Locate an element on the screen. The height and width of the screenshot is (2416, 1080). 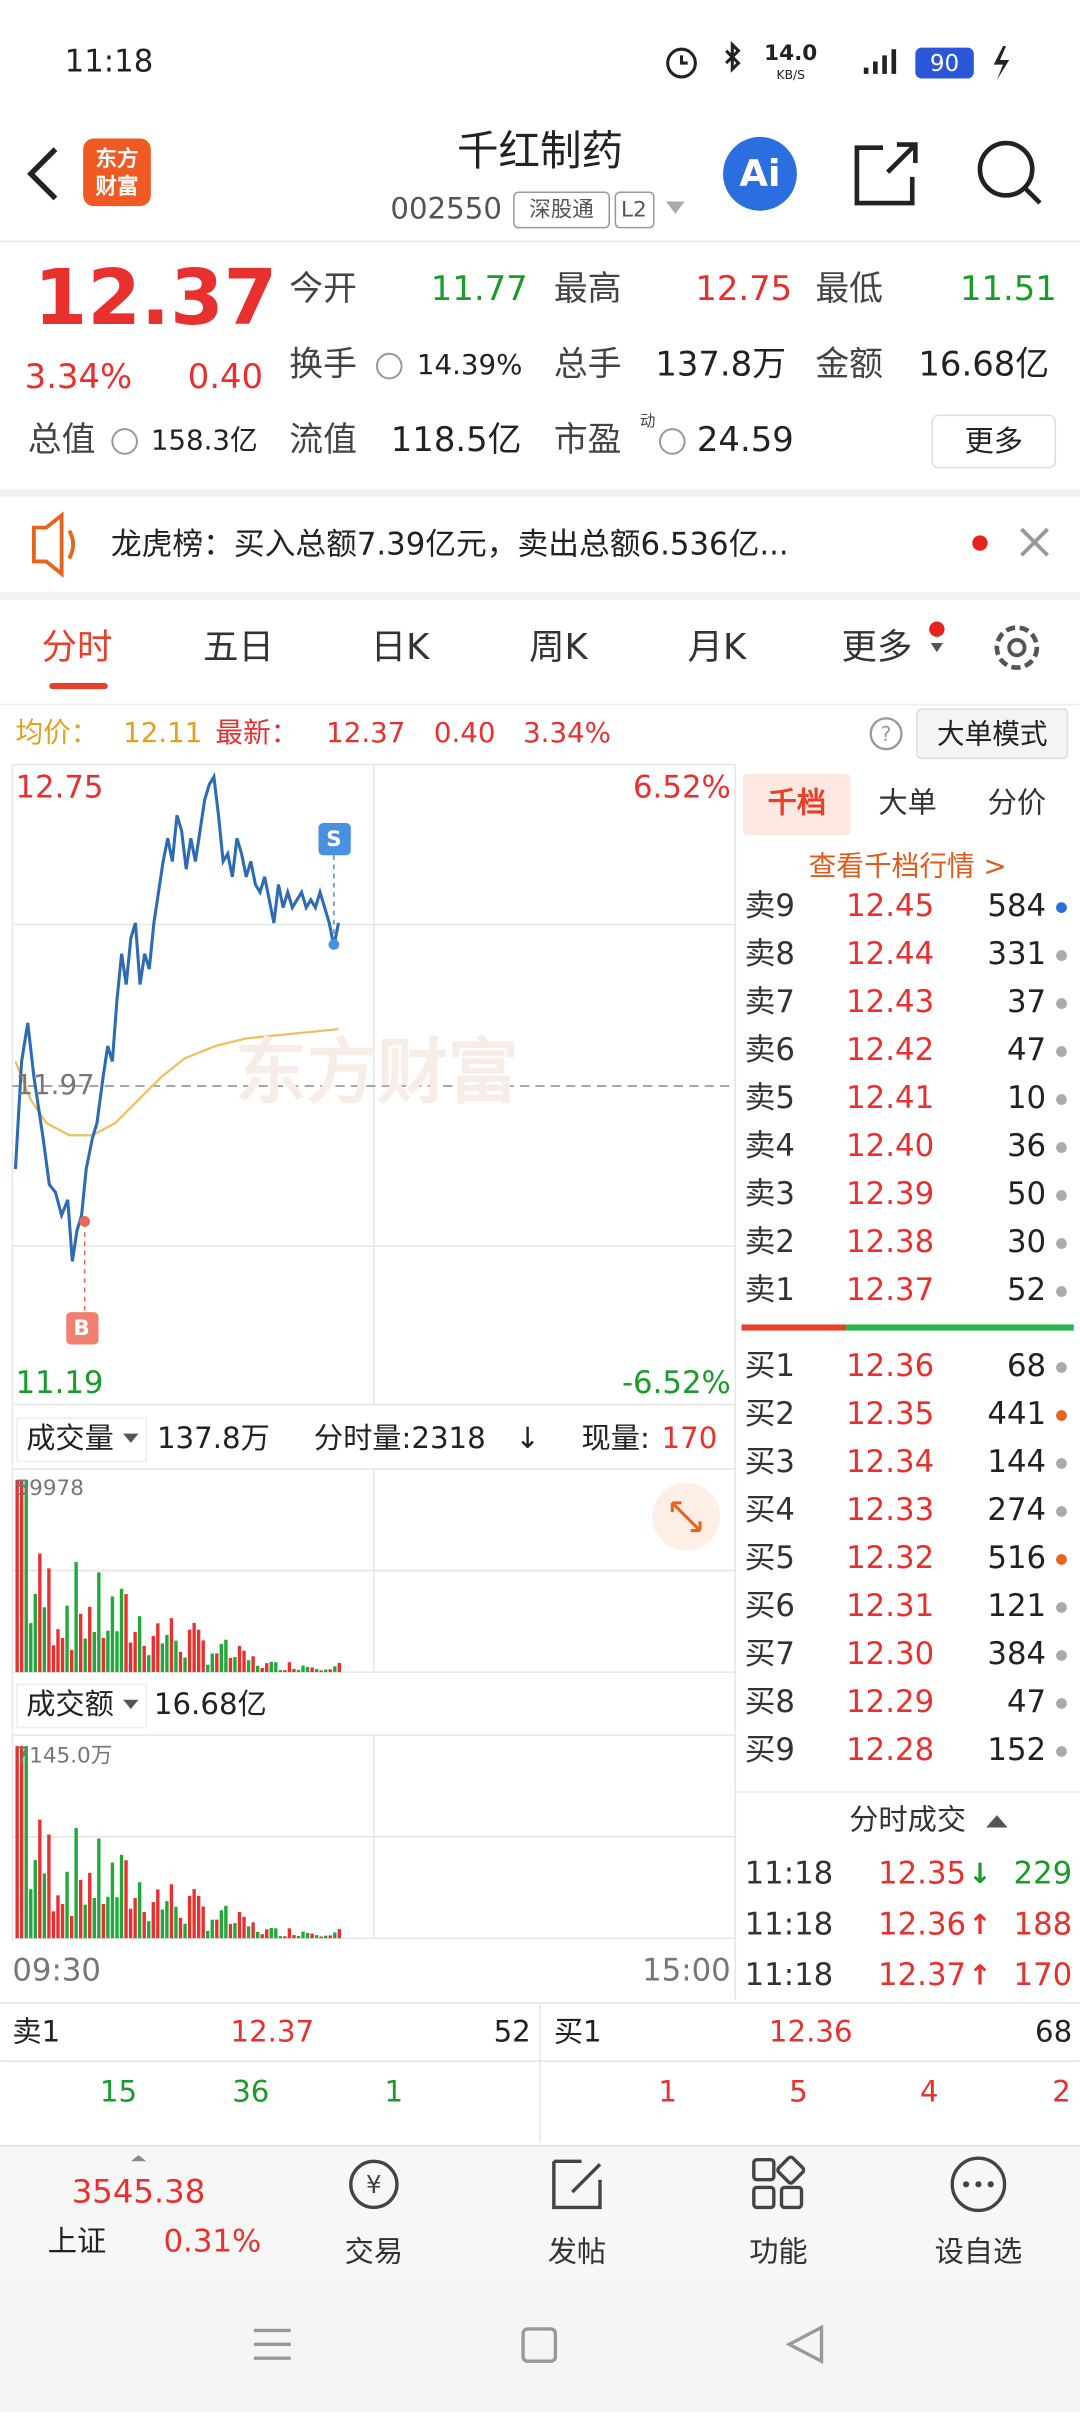
trades-title: 分时成交 is located at coordinates (907, 1819).